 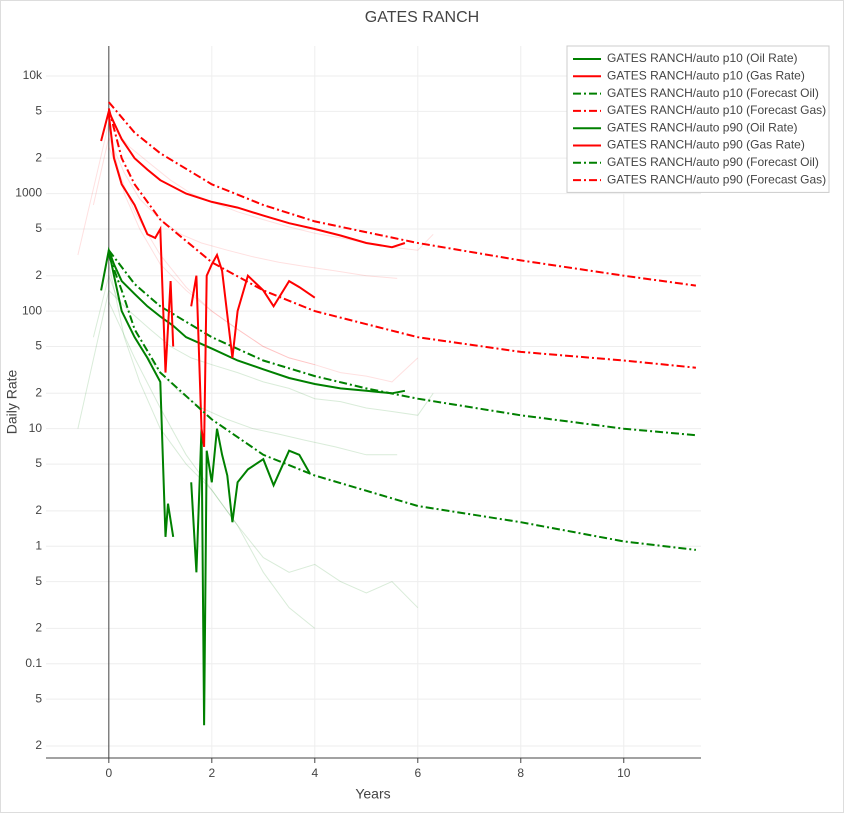 What do you see at coordinates (372, 794) in the screenshot?
I see `x-axis-label: Years` at bounding box center [372, 794].